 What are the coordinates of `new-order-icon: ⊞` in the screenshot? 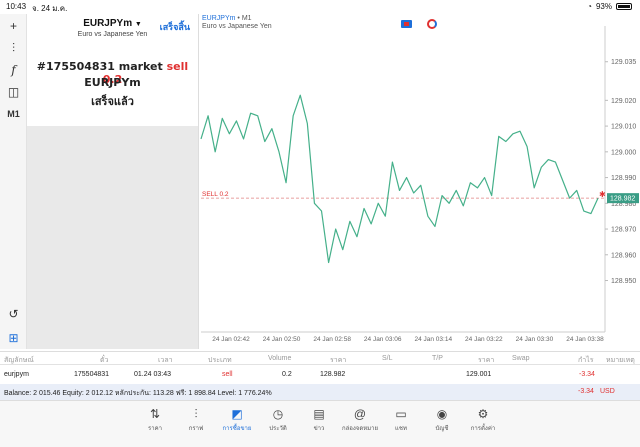 It's located at (13, 338).